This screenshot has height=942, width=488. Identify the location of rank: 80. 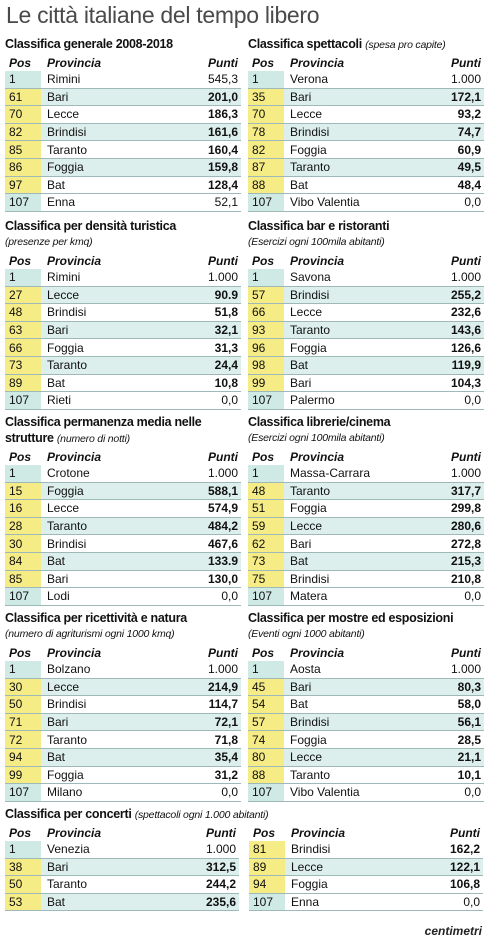
(266, 757).